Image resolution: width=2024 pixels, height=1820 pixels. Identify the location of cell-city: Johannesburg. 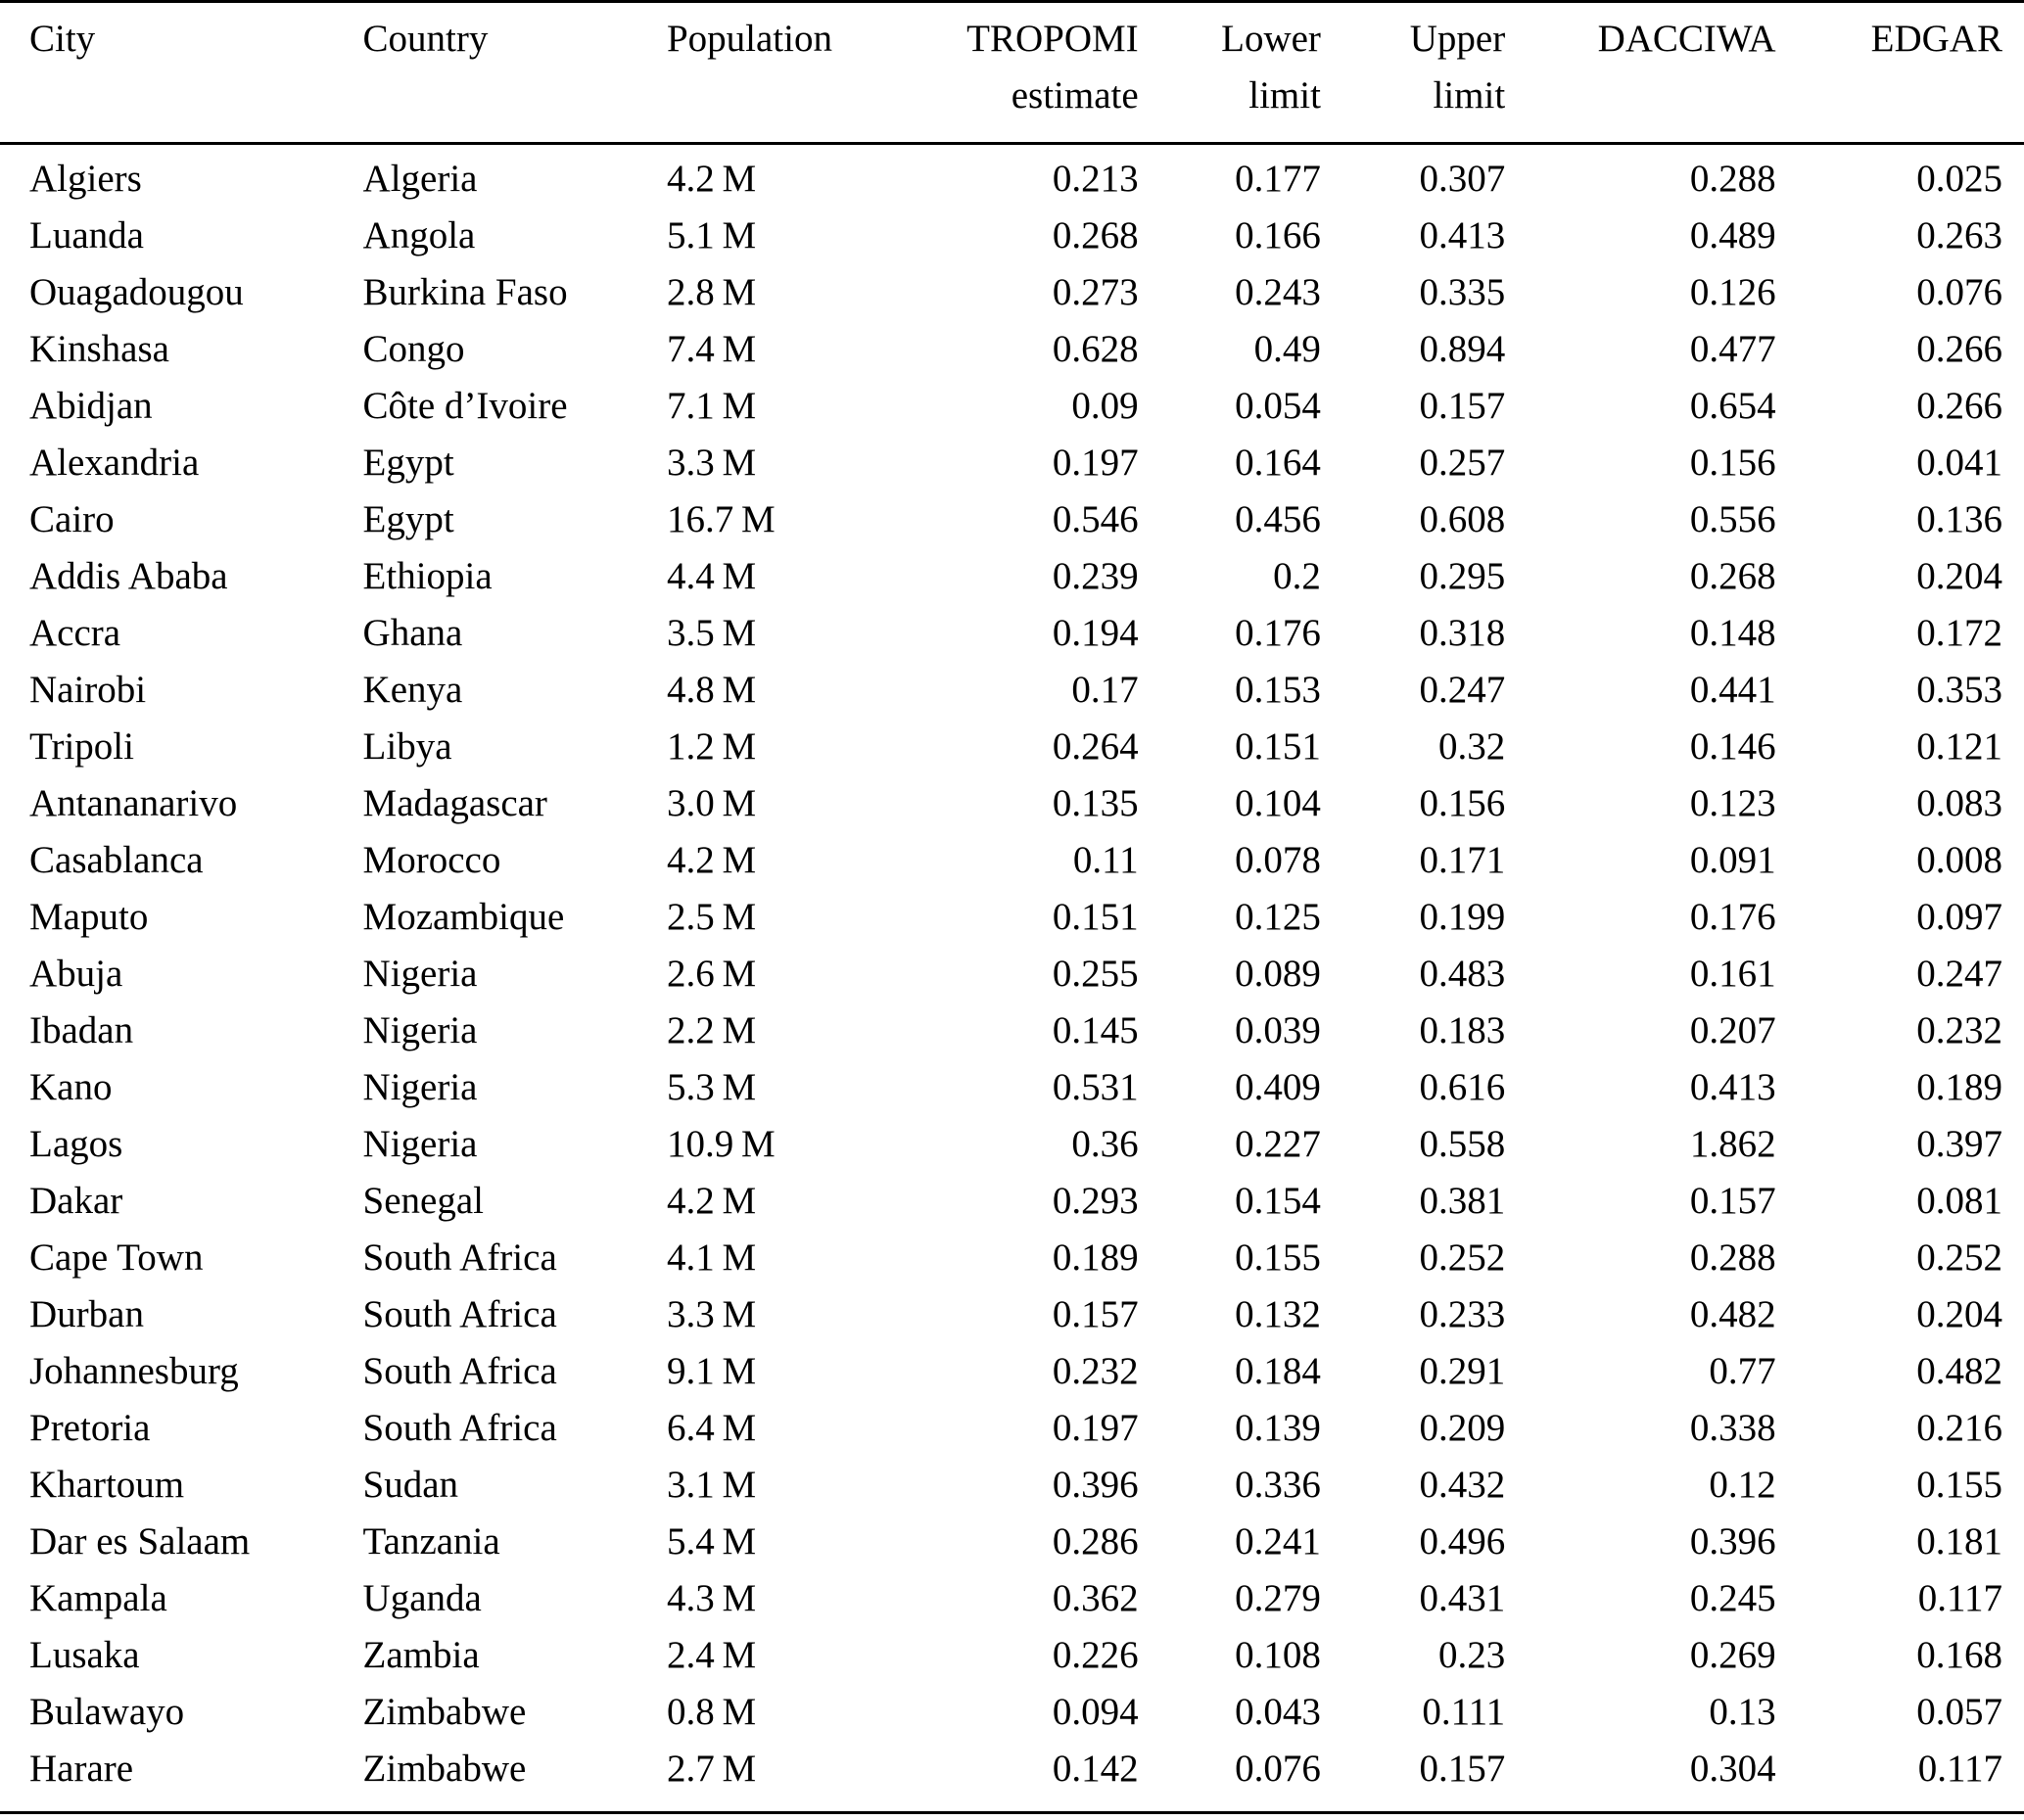
(134, 1371).